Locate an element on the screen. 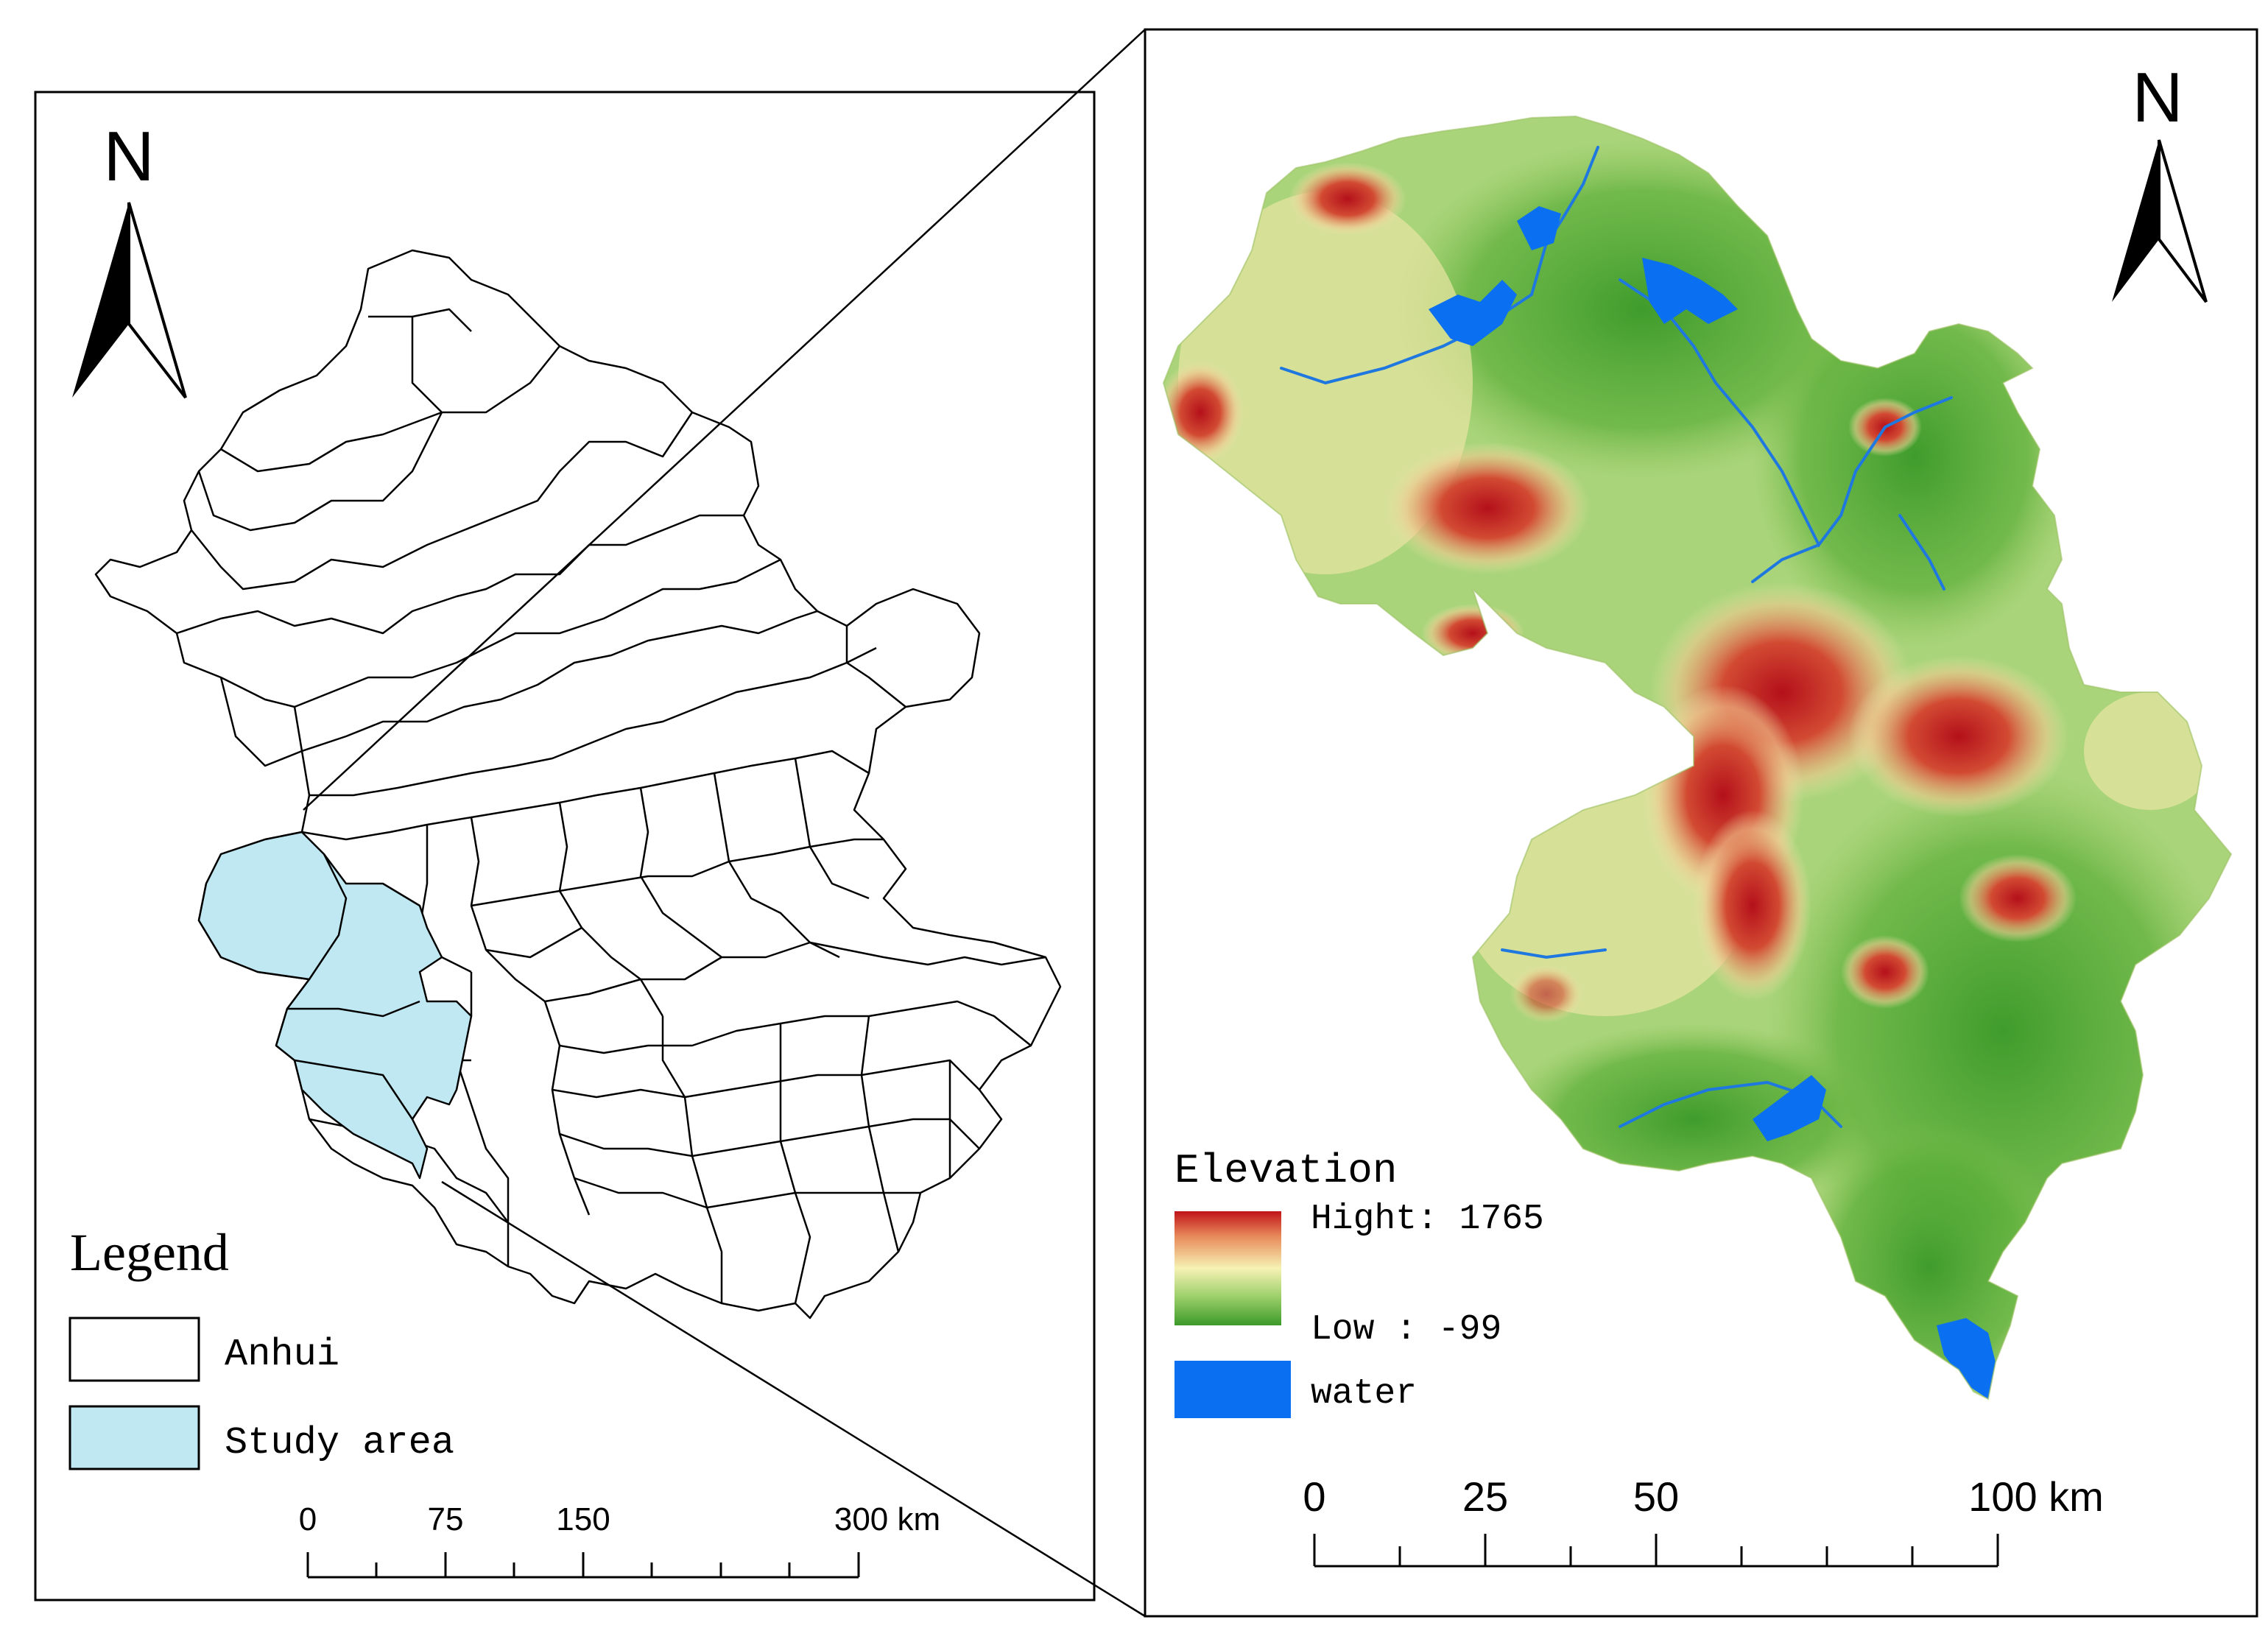  left-north-arrow: N is located at coordinates (129, 258).